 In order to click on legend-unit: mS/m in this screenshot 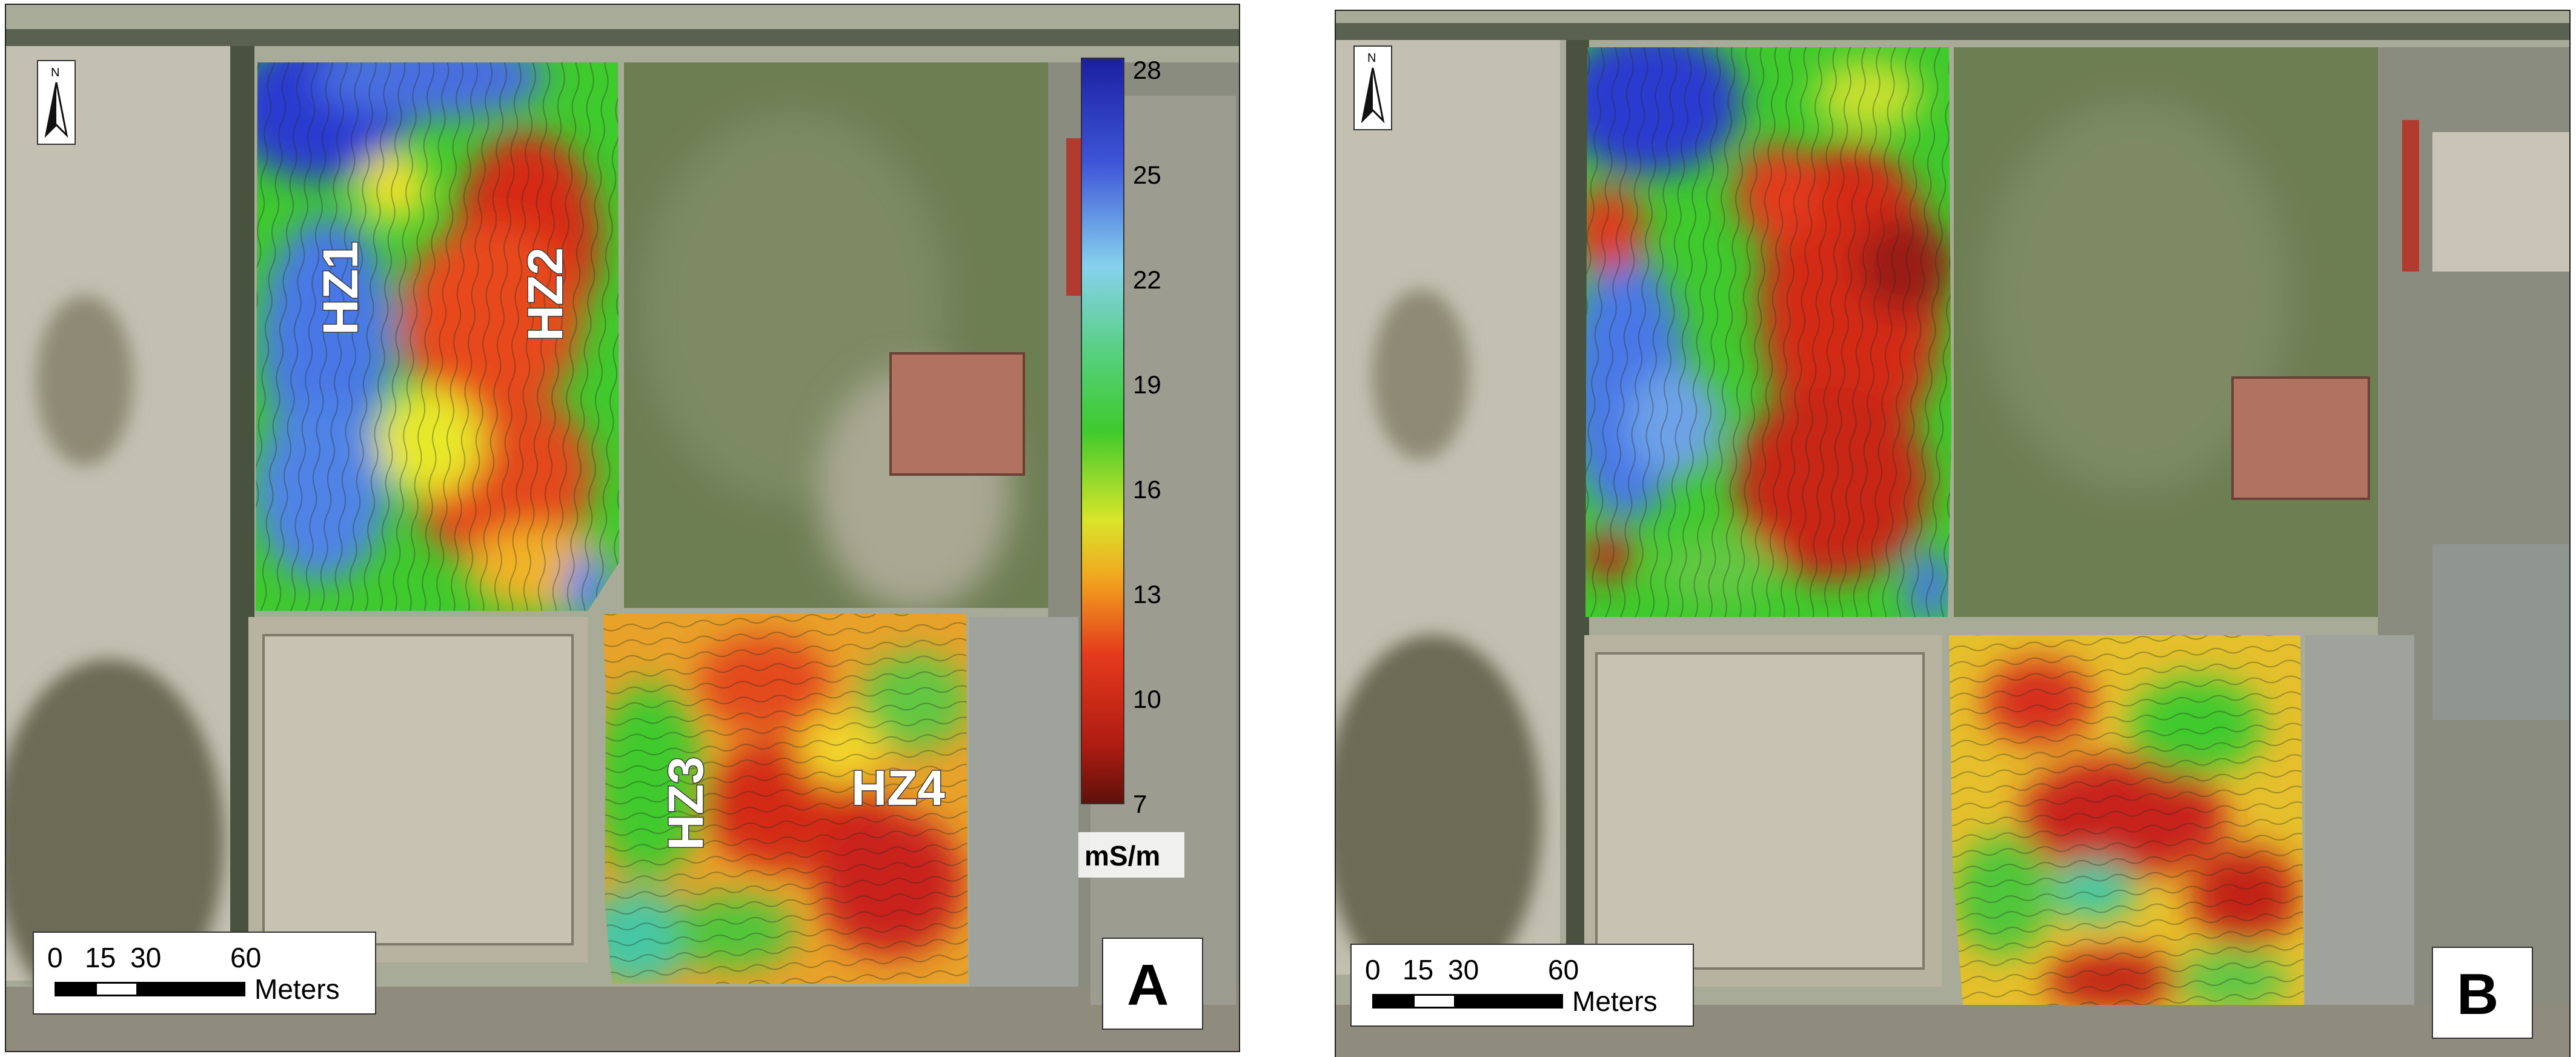, I will do `click(1122, 856)`.